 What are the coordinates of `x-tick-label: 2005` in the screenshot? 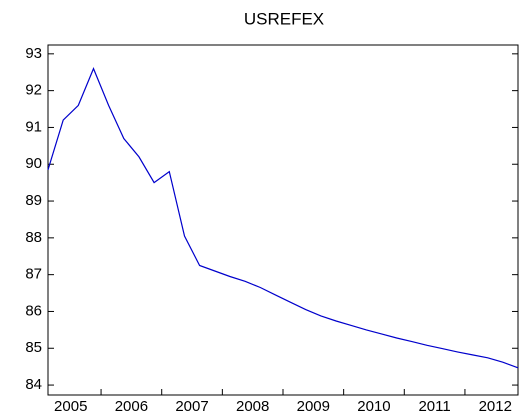 It's located at (70, 406).